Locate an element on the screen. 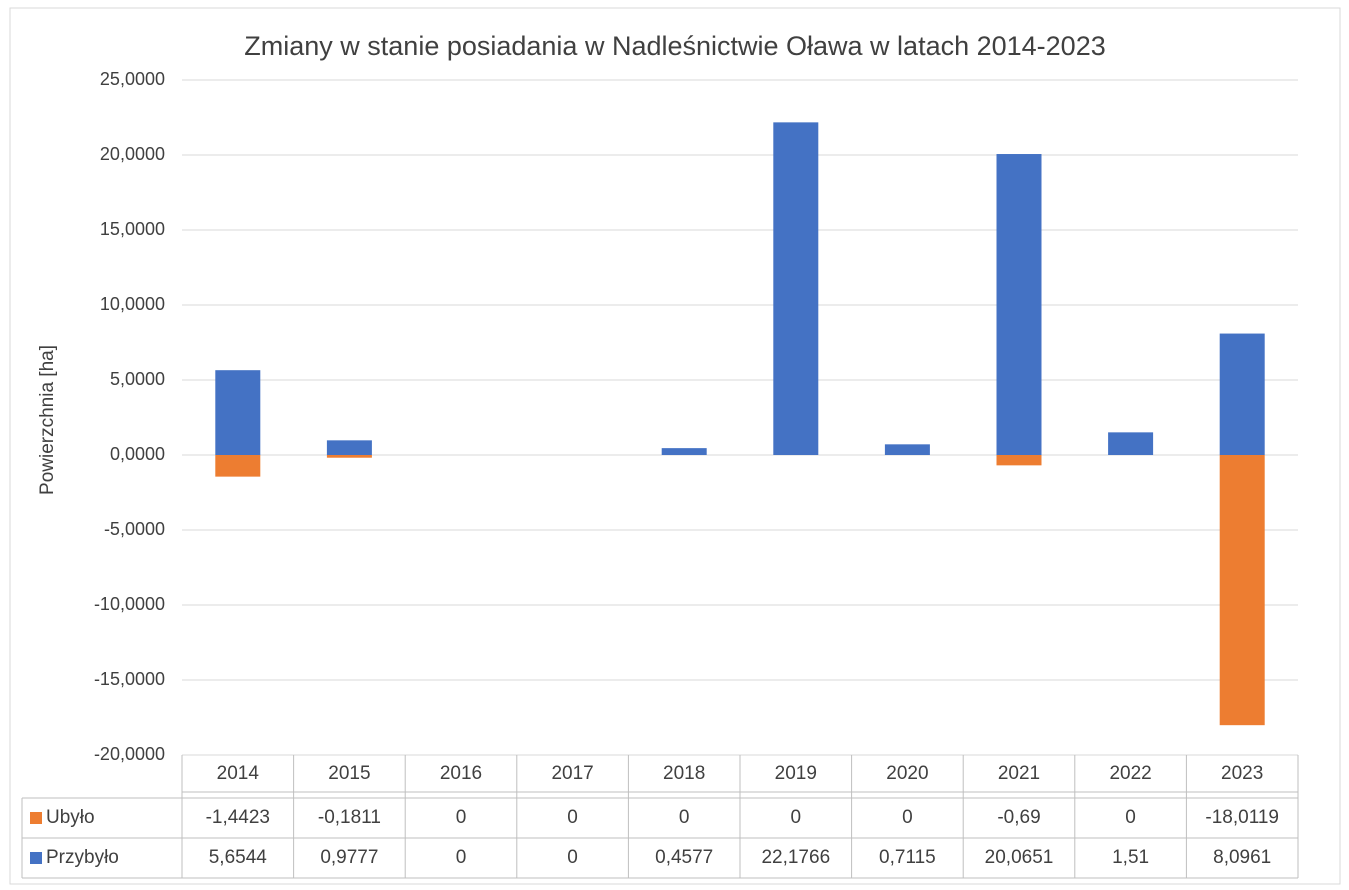  table-cell: 22,1766 is located at coordinates (795, 857).